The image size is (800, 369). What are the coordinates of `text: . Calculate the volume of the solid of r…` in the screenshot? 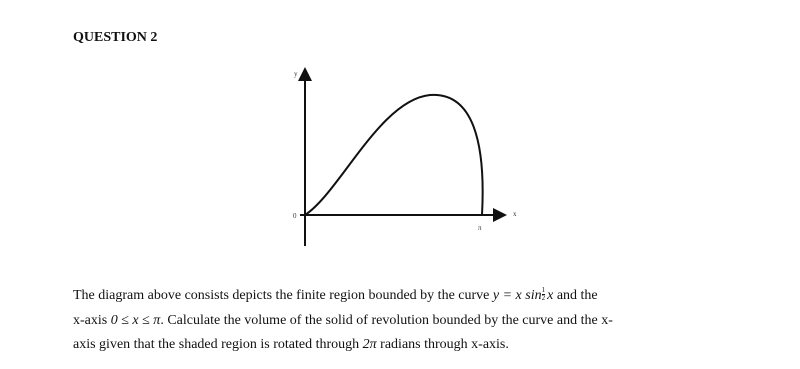 It's located at (386, 320).